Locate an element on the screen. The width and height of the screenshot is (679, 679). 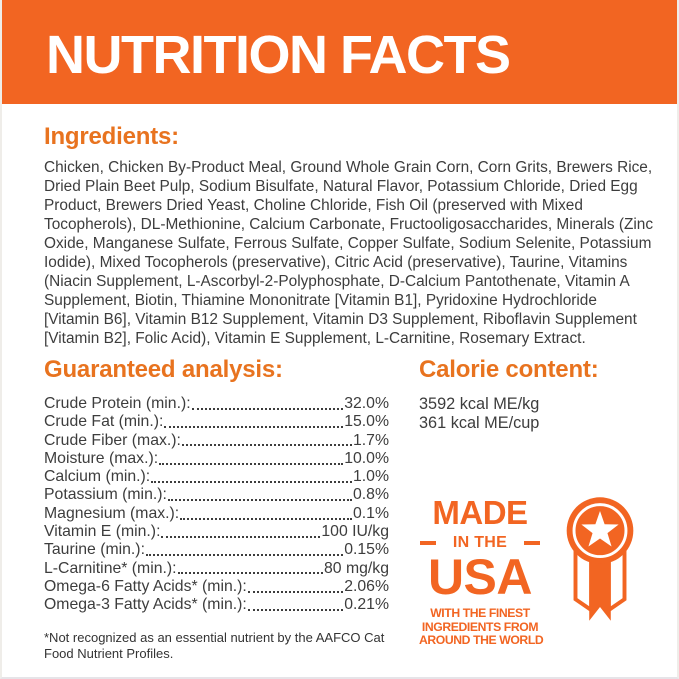
calorie-content-heading: Calorie content: is located at coordinates (509, 369).